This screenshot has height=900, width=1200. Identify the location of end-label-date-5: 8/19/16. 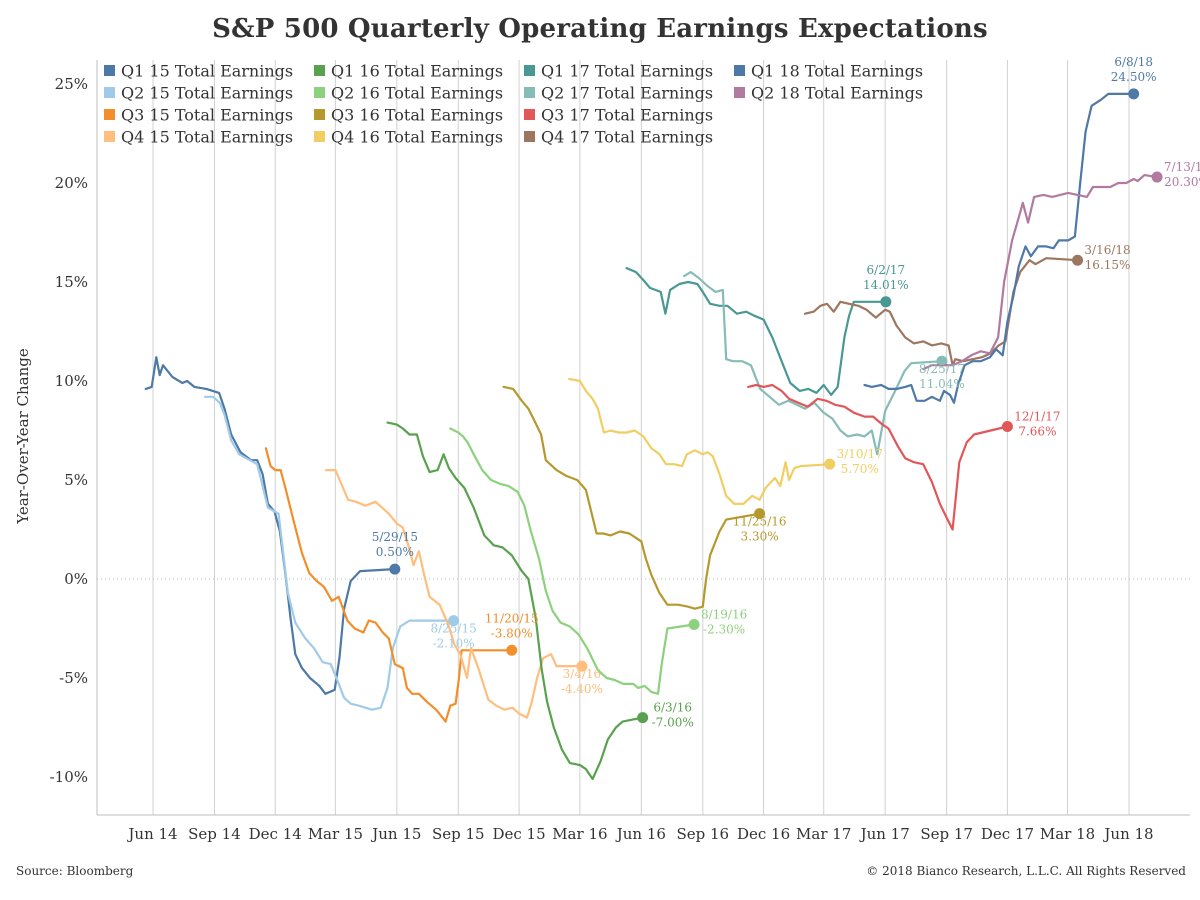
(724, 615).